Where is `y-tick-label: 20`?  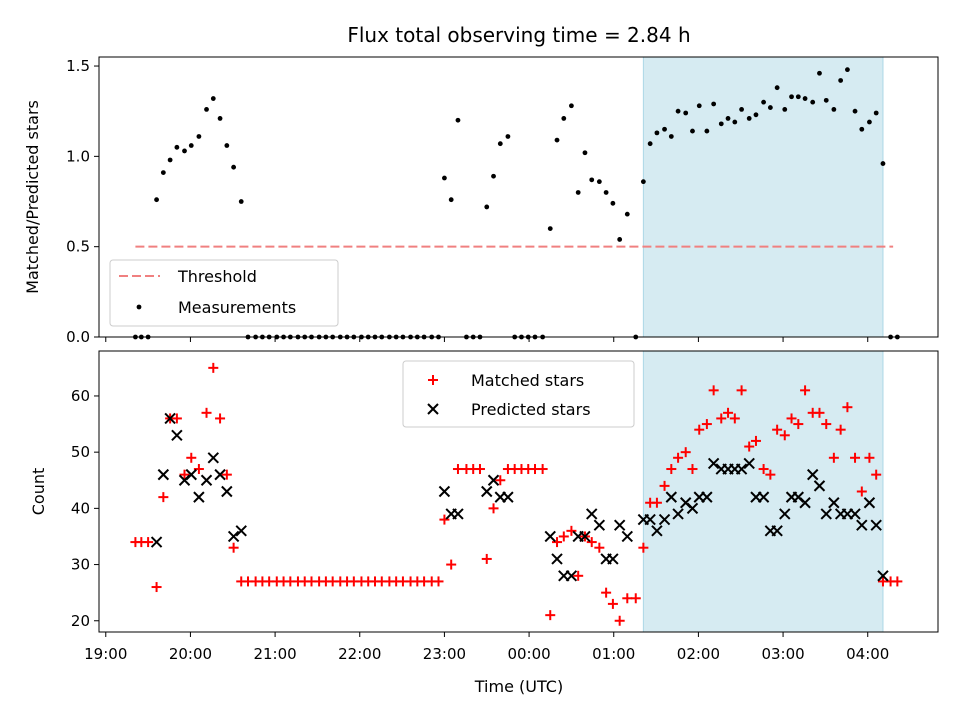
y-tick-label: 20 is located at coordinates (80, 621).